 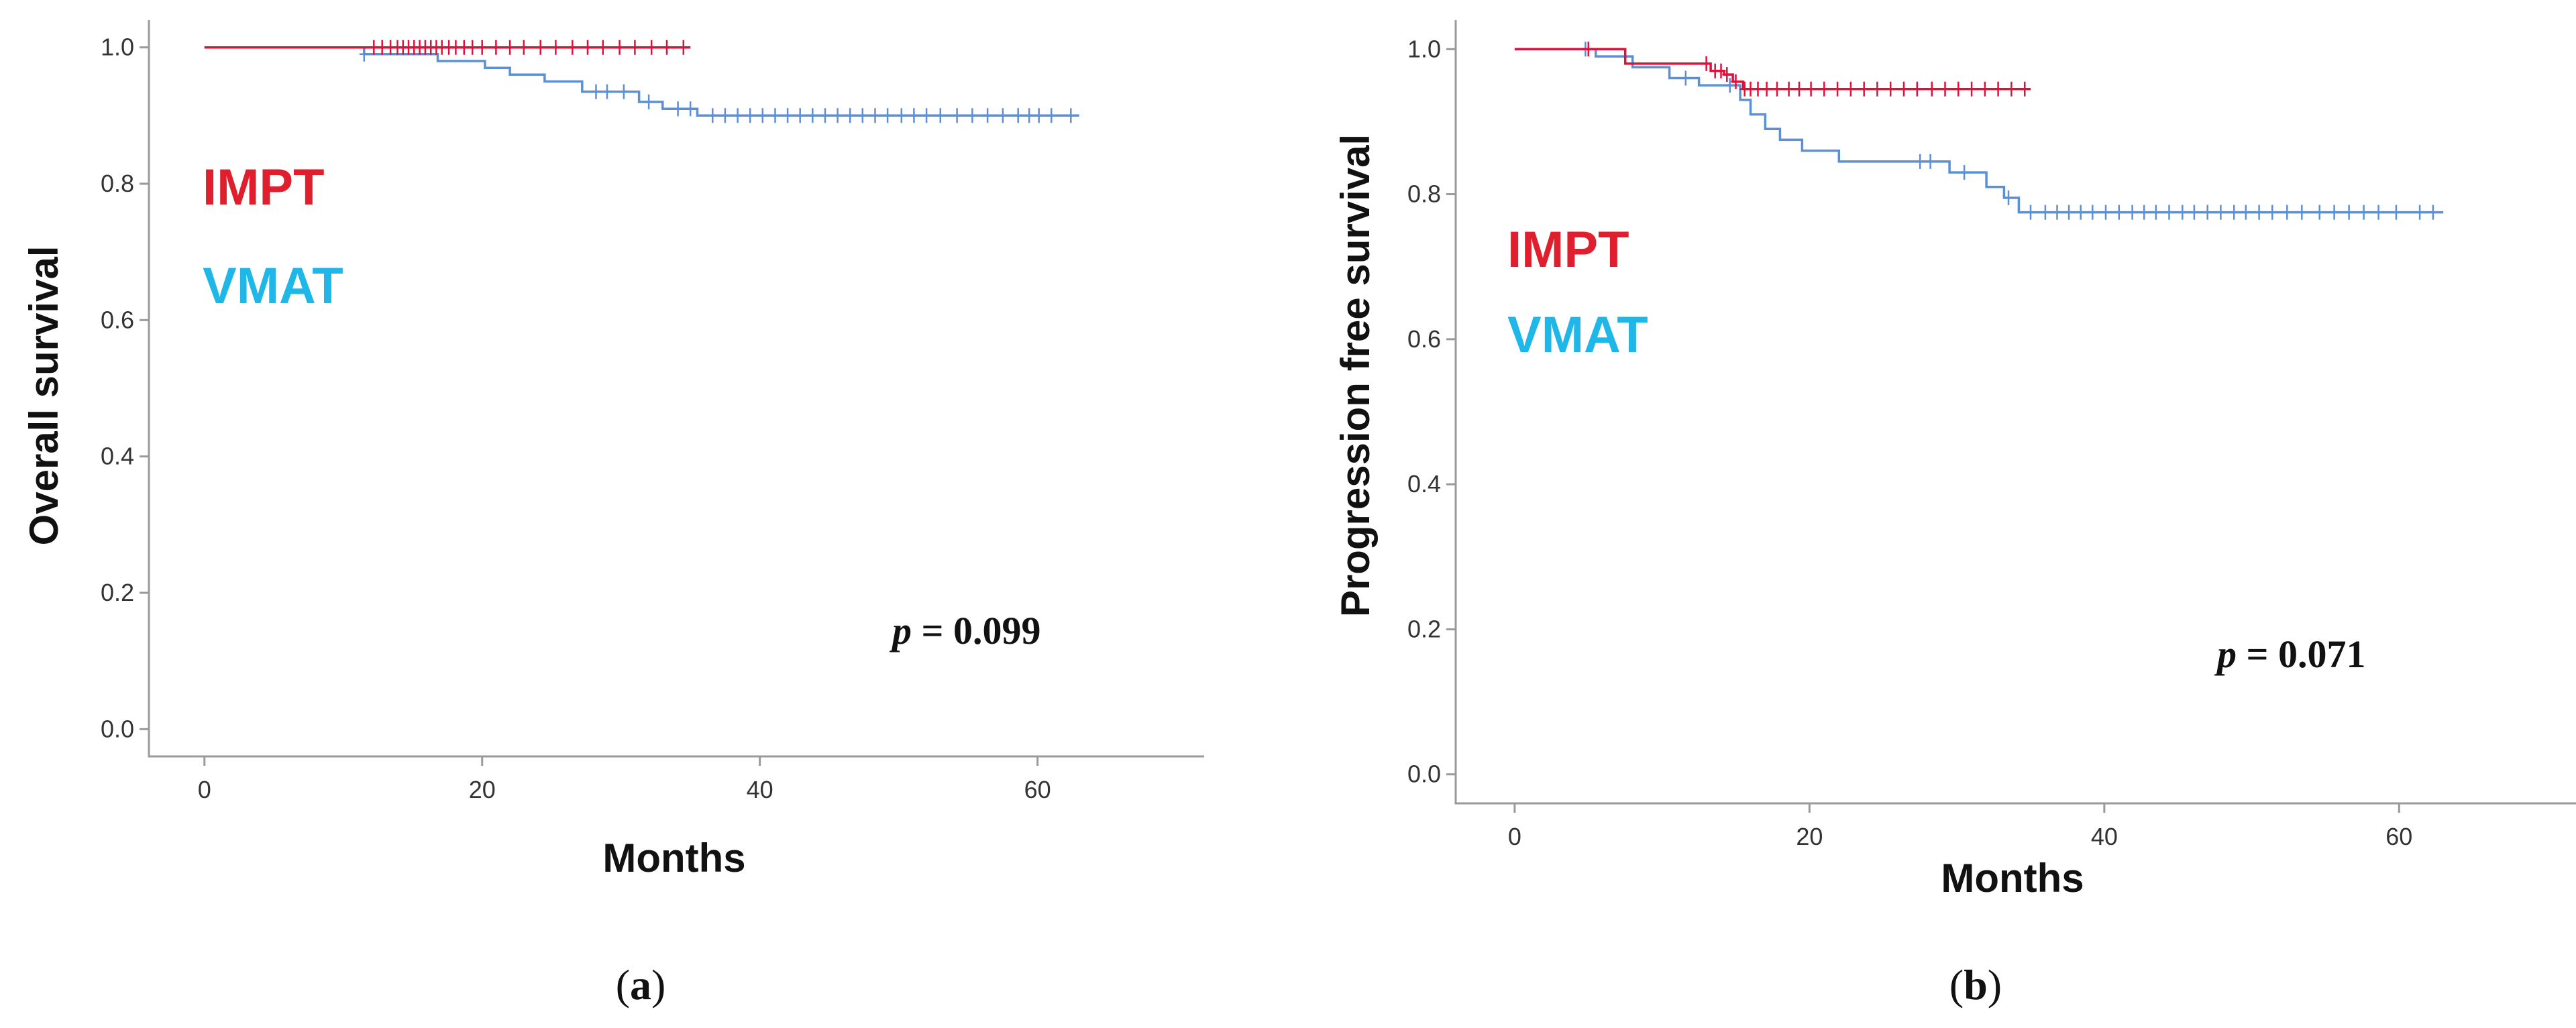 I want to click on panel-label: (a), so click(x=641, y=985).